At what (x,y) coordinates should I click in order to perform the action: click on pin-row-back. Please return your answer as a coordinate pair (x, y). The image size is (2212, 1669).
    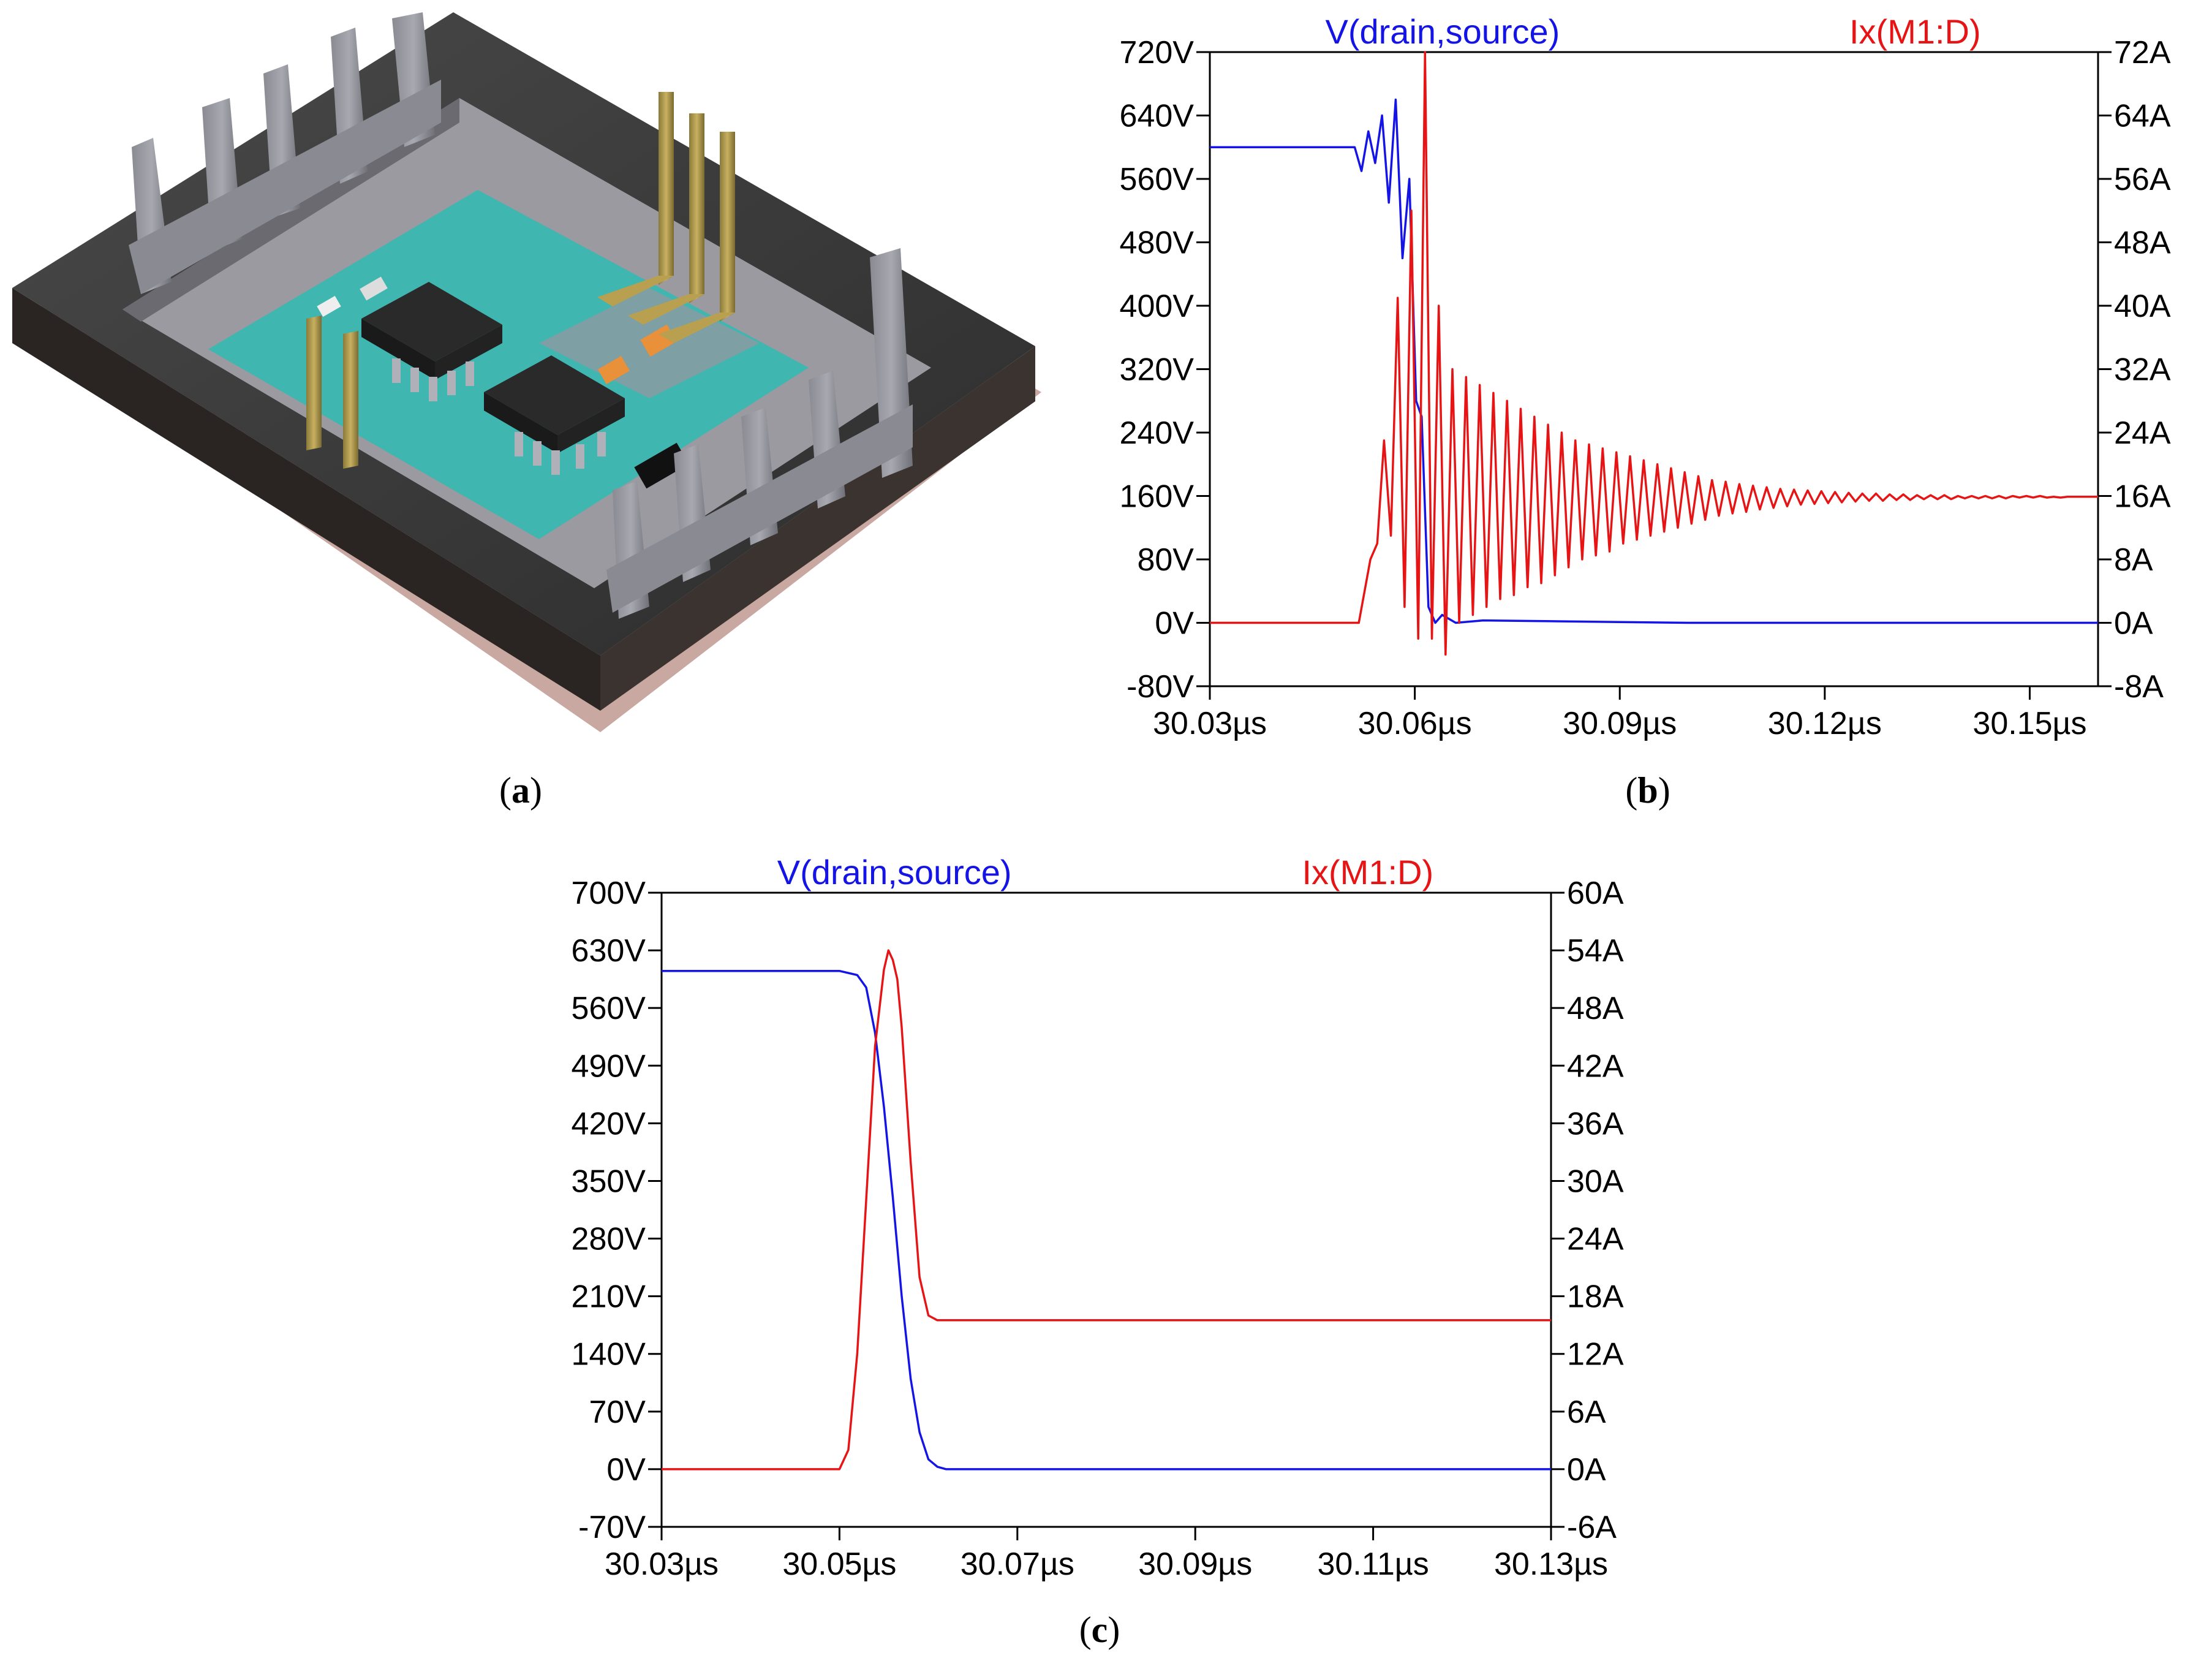
    Looking at the image, I should click on (285, 153).